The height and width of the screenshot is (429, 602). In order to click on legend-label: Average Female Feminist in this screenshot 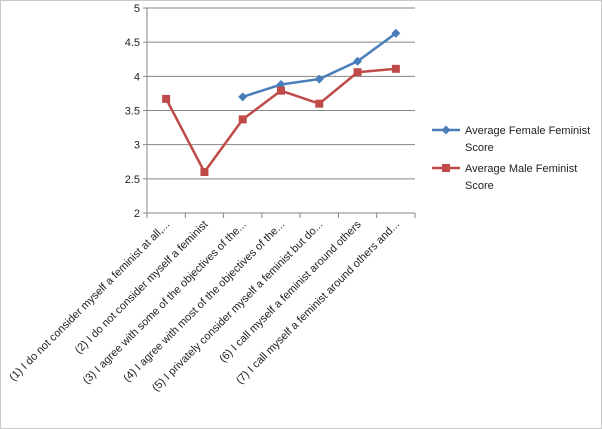, I will do `click(527, 131)`.